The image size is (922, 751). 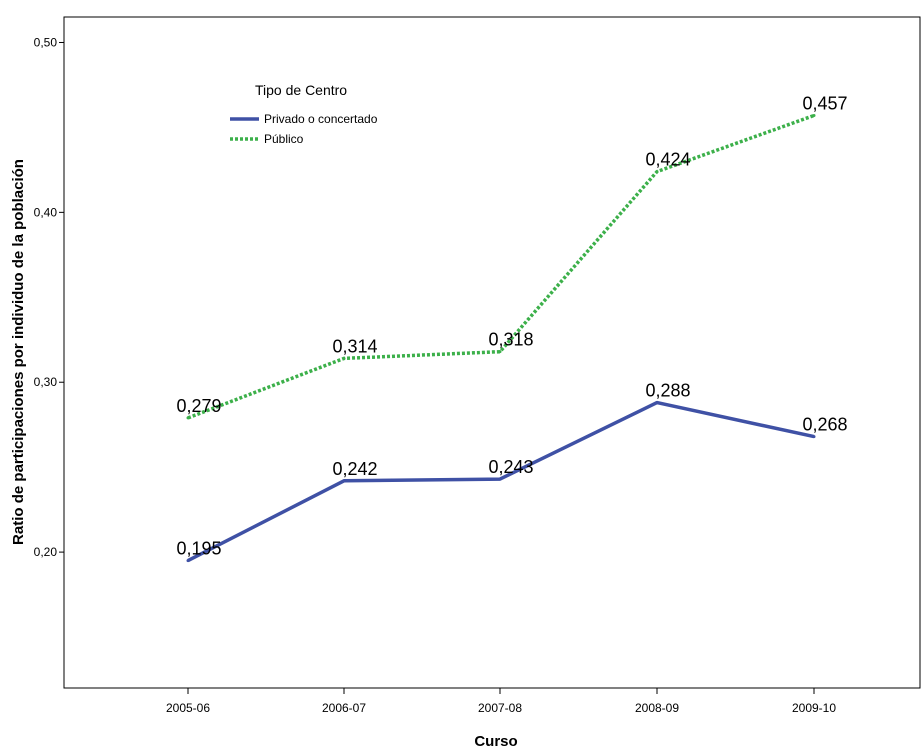 What do you see at coordinates (304, 129) in the screenshot?
I see `legend-items: Privado o concertado Público` at bounding box center [304, 129].